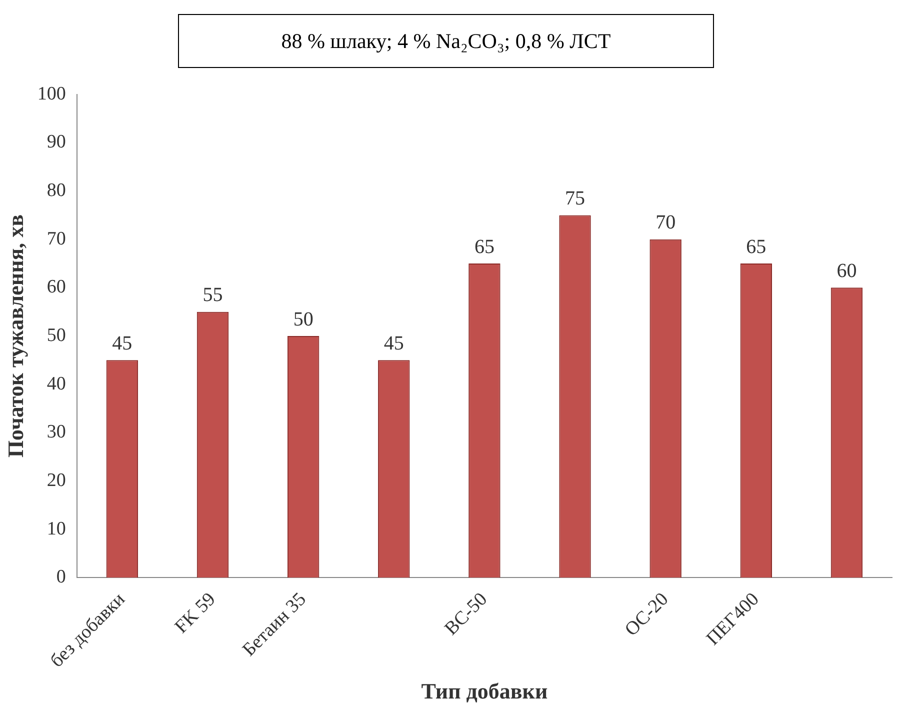 This screenshot has width=922, height=712. What do you see at coordinates (212, 295) in the screenshot?
I see `data-label: 55` at bounding box center [212, 295].